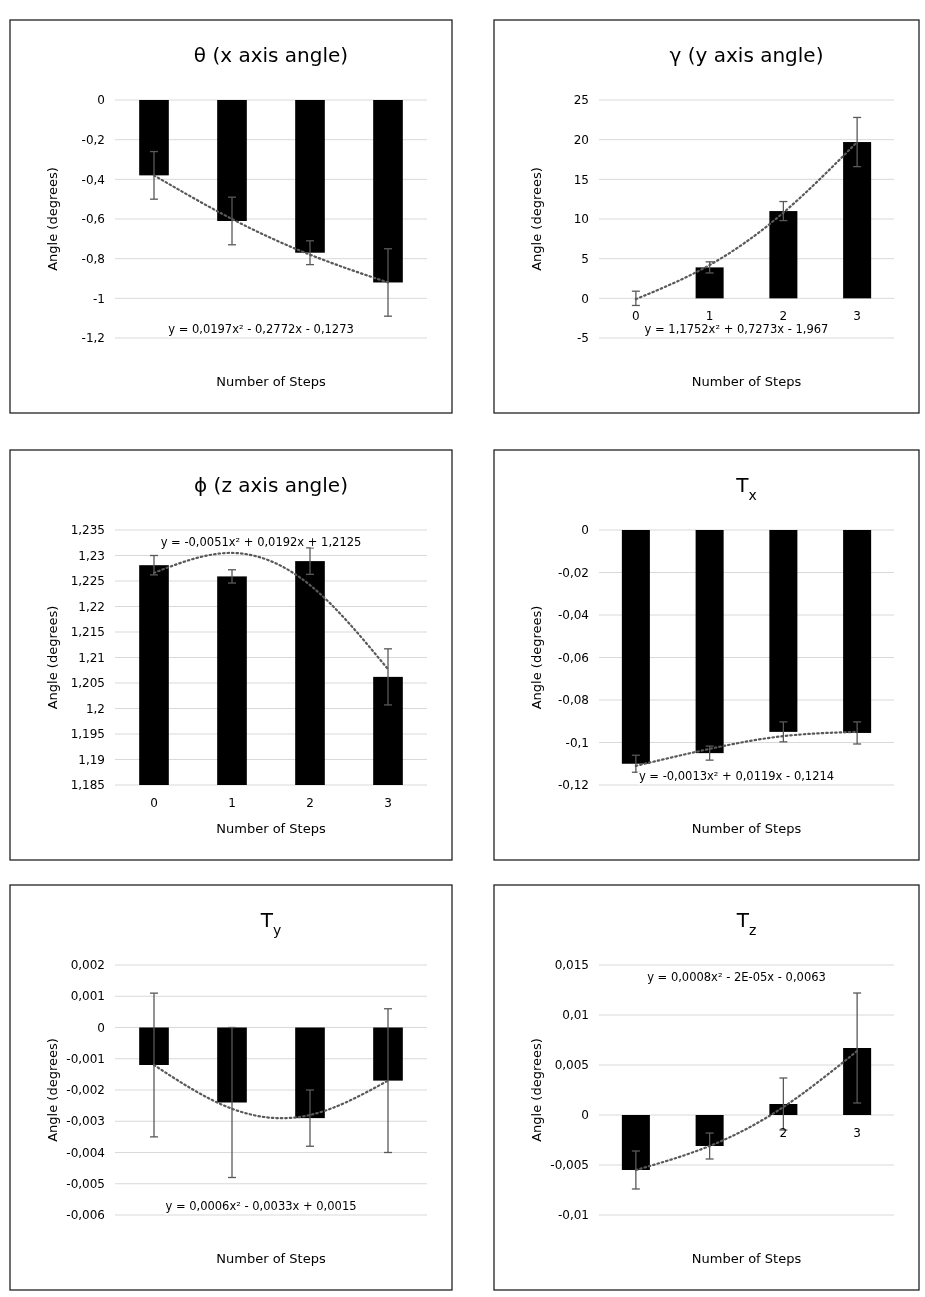  I want to click on y-tick-label: -1, so click(99, 298).